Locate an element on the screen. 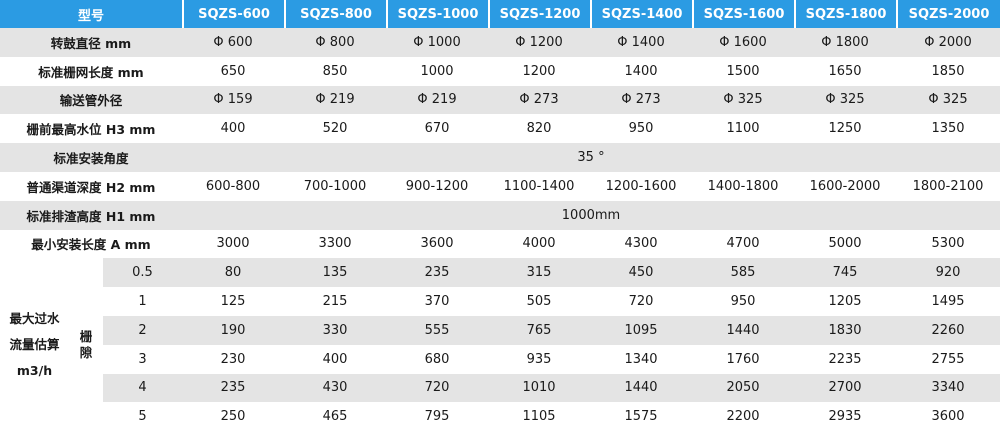  table-cell: 1100-1400 is located at coordinates (539, 186).